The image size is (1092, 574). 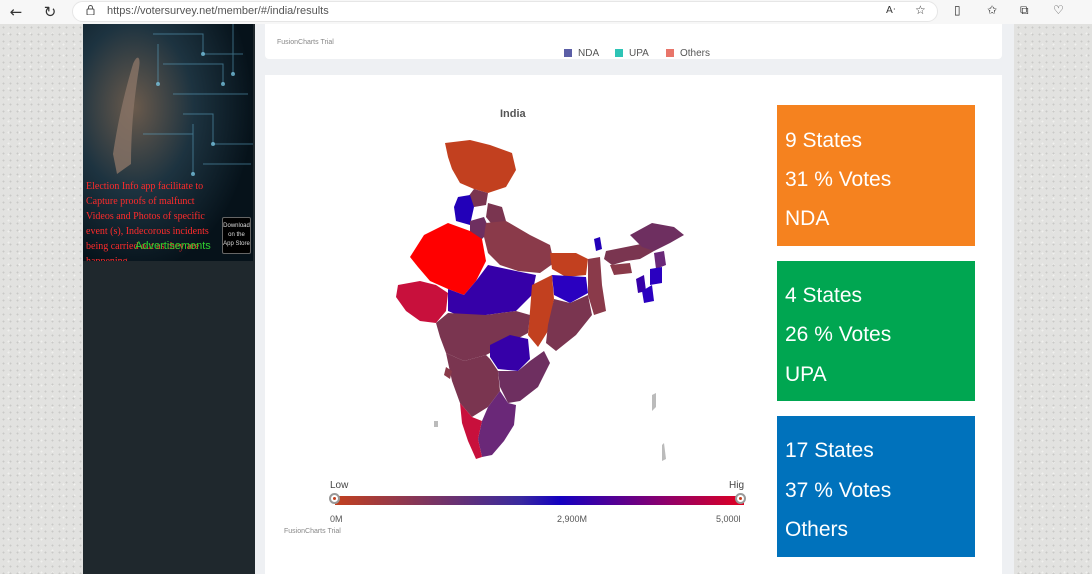 What do you see at coordinates (1058, 10) in the screenshot?
I see `browser-essentials-icon: ♡` at bounding box center [1058, 10].